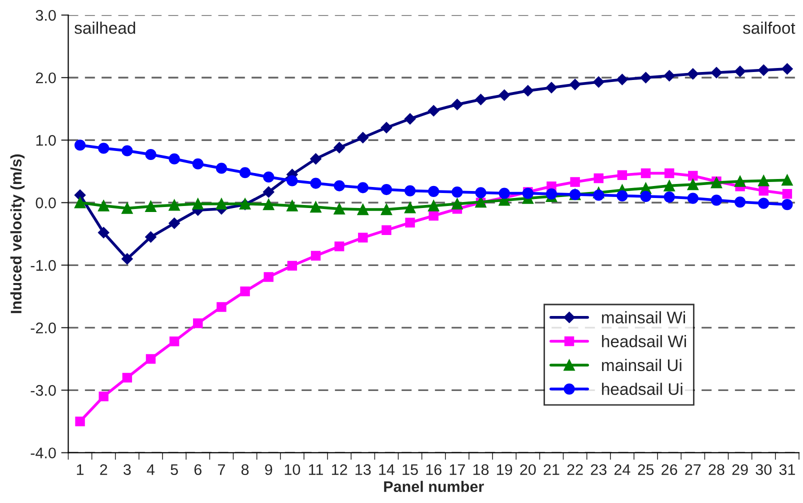 This screenshot has width=803, height=503. I want to click on y-tick-label: 3.0, so click(46, 15).